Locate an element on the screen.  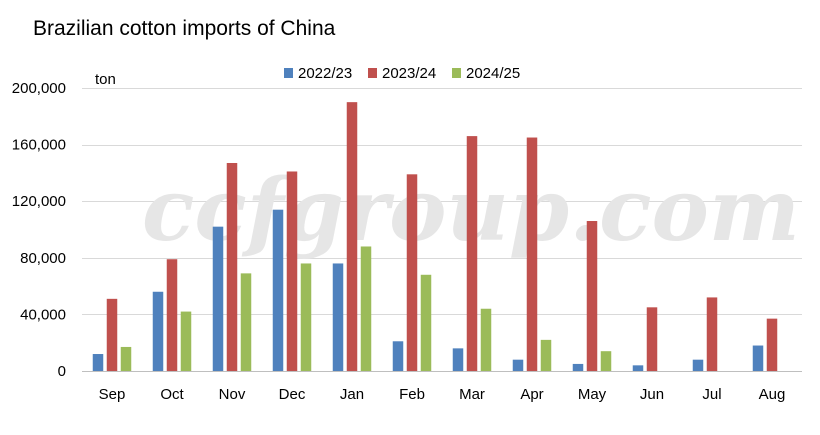
bar-2023-24-may is located at coordinates (592, 296).